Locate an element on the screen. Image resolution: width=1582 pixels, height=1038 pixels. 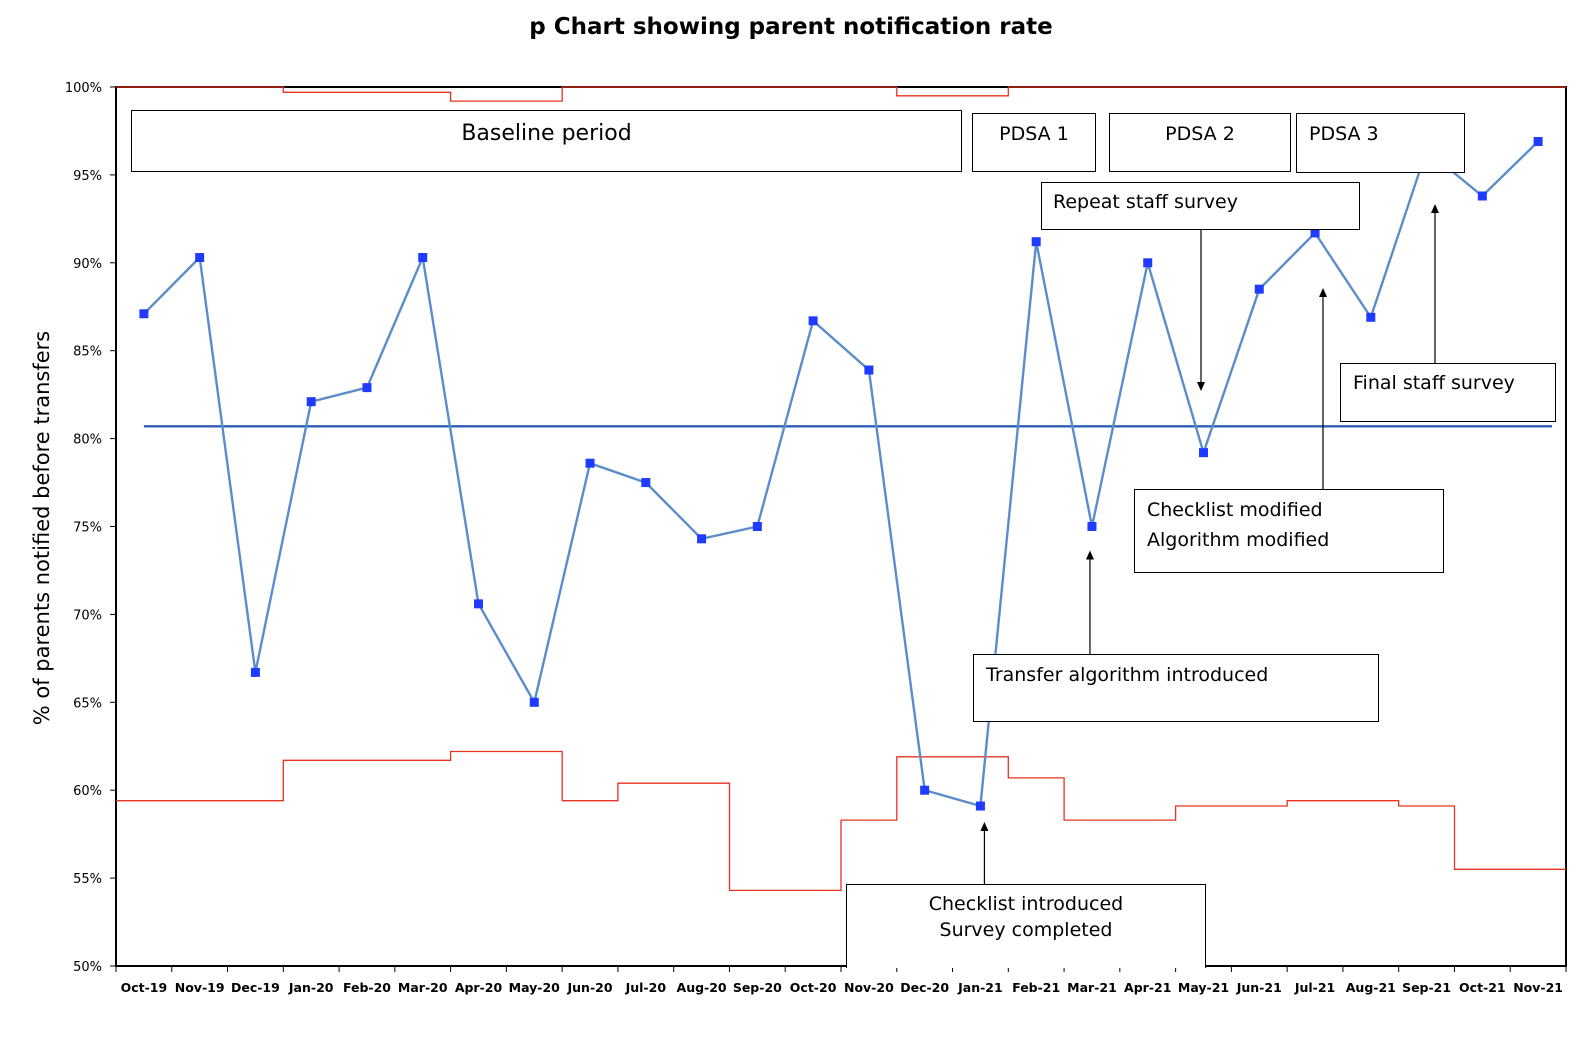
x-tick-label: Sep-20 is located at coordinates (757, 987).